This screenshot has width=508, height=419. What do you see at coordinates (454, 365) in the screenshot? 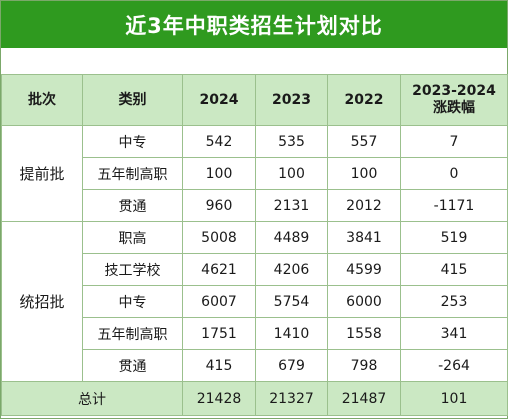
I see `value-change: -264` at bounding box center [454, 365].